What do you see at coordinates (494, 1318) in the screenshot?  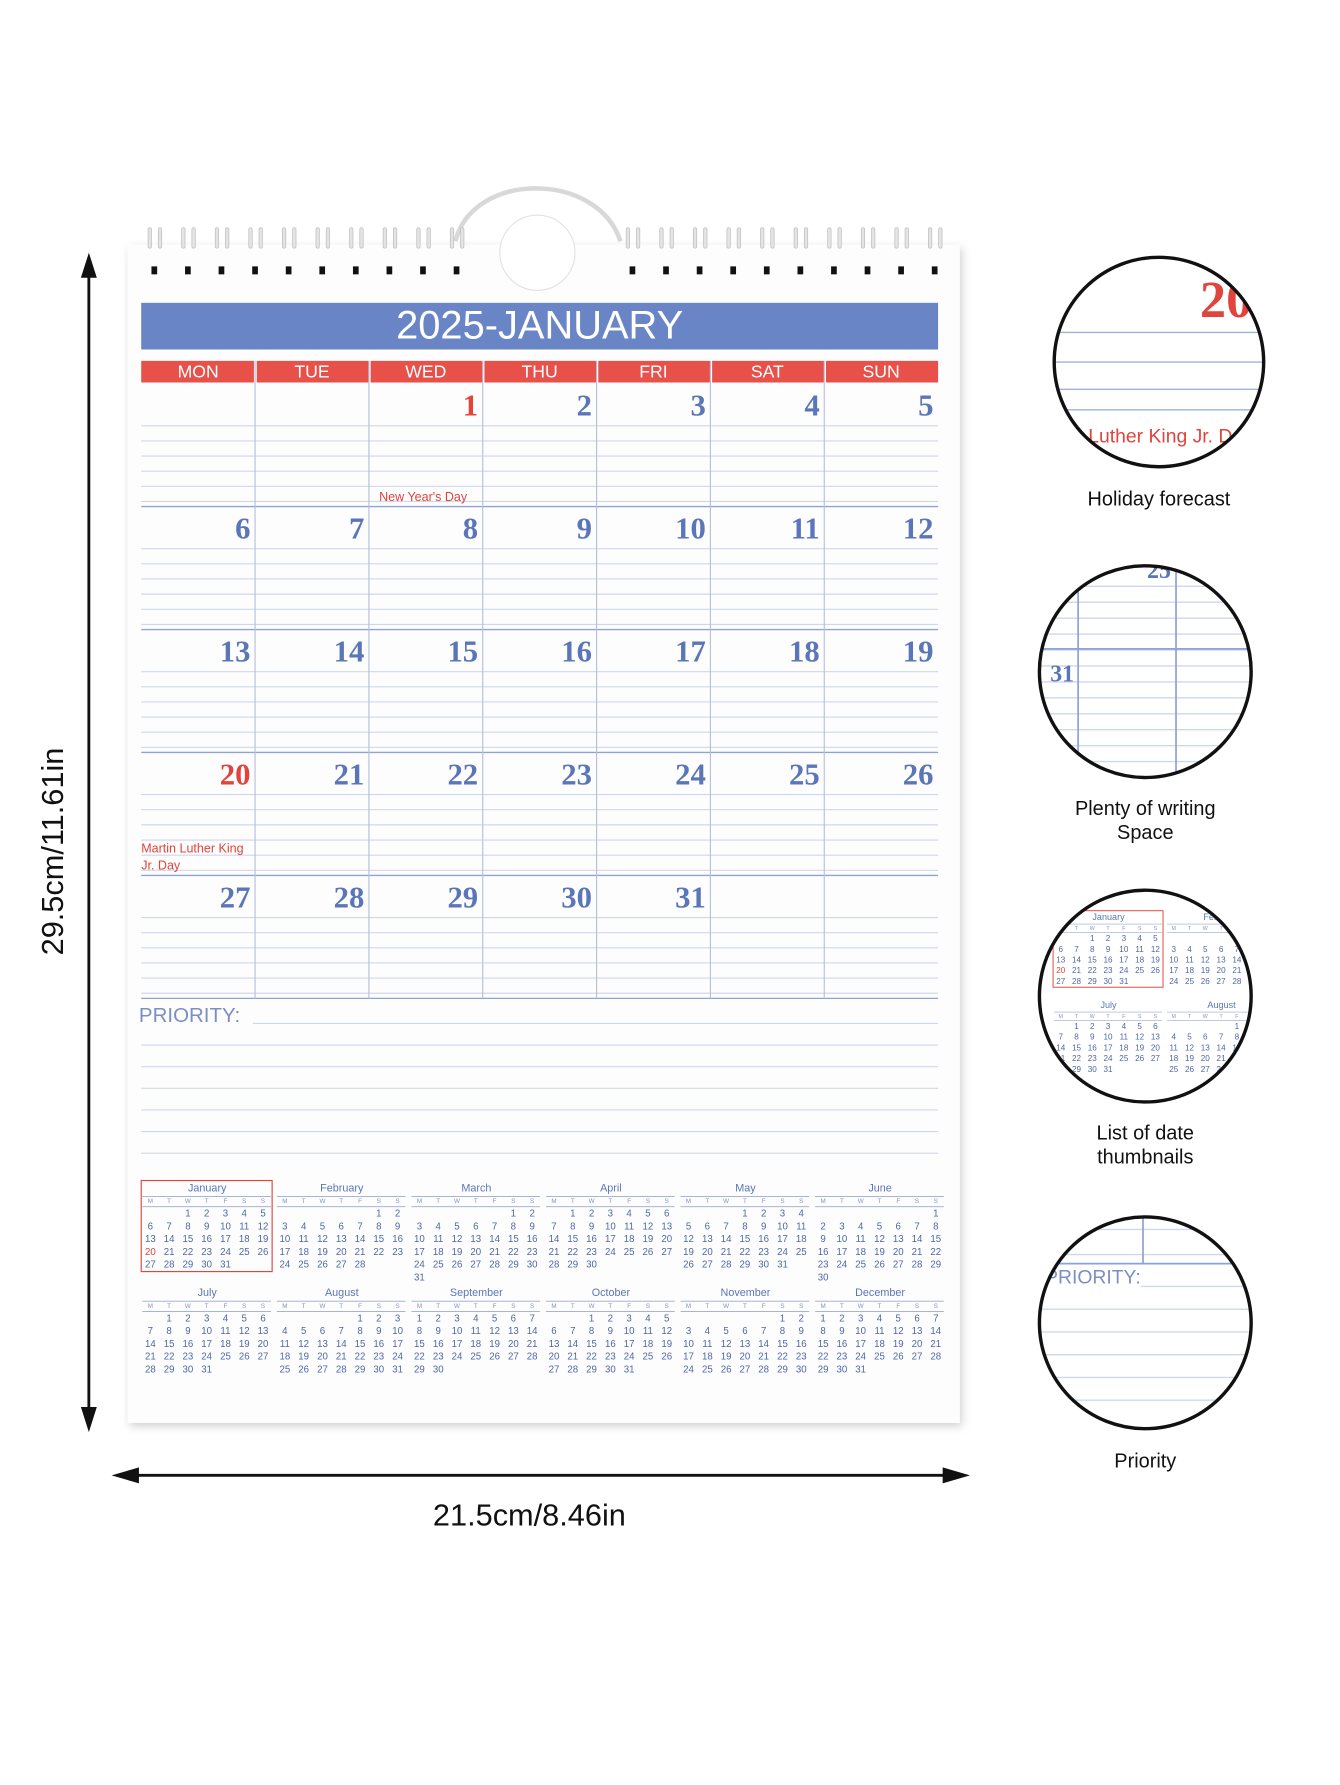 I see `mini-day: 5` at bounding box center [494, 1318].